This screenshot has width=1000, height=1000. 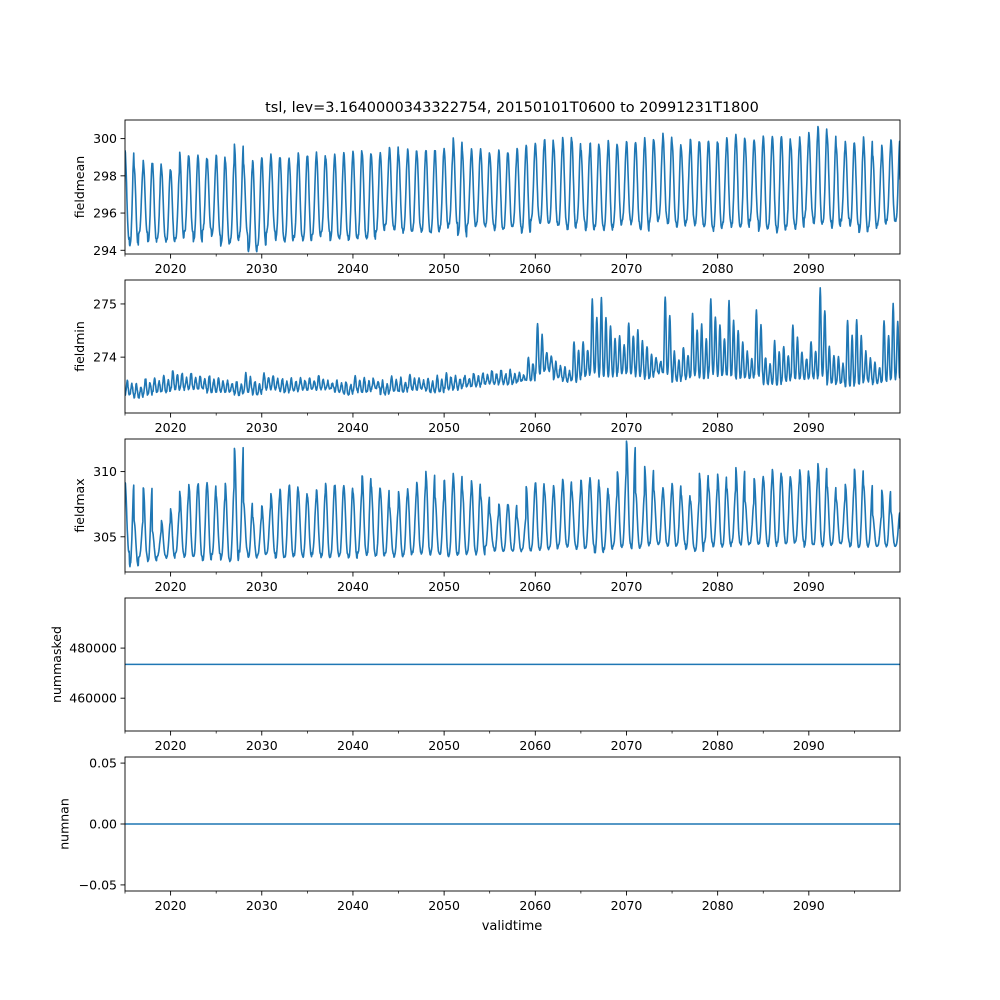 What do you see at coordinates (79, 505) in the screenshot?
I see `y-axis-label: fieldmax` at bounding box center [79, 505].